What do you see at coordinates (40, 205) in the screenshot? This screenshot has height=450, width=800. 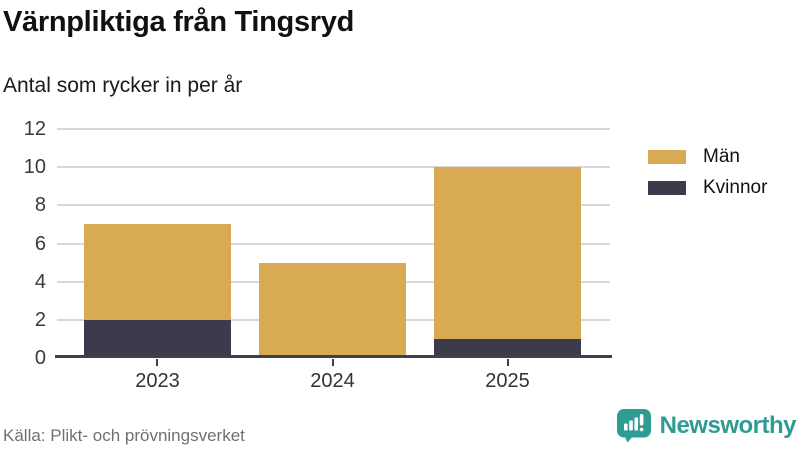 I see `y-tick-label: 8` at bounding box center [40, 205].